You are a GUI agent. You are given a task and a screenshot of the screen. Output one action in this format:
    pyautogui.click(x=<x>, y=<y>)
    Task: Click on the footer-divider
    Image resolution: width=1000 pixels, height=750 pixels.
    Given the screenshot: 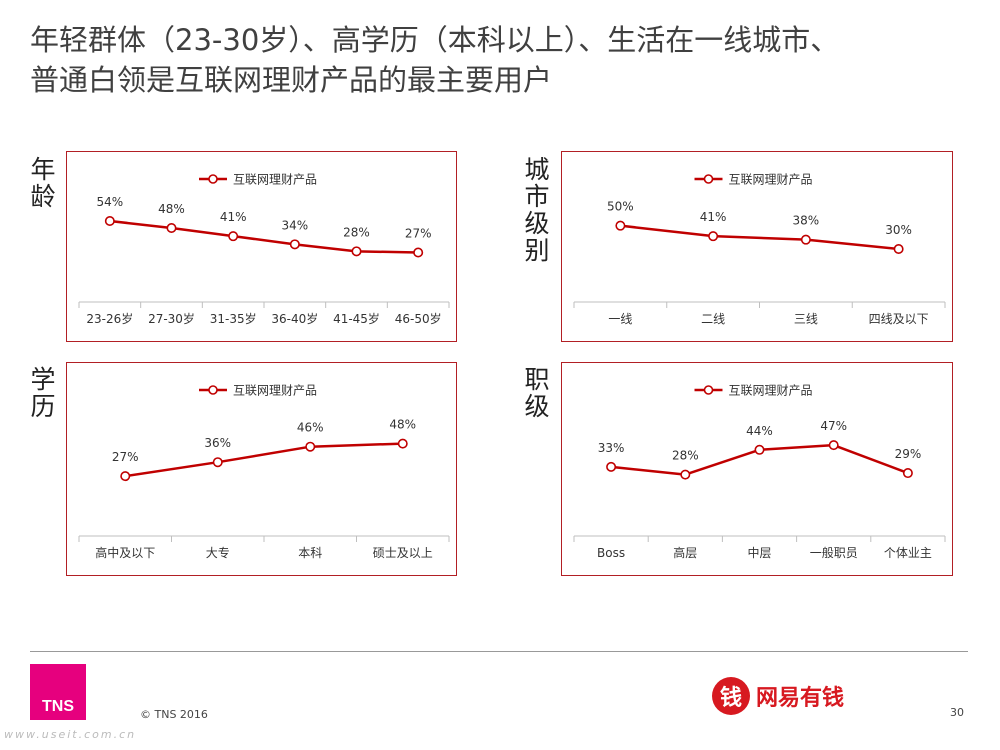 What is the action you would take?
    pyautogui.click(x=499, y=651)
    